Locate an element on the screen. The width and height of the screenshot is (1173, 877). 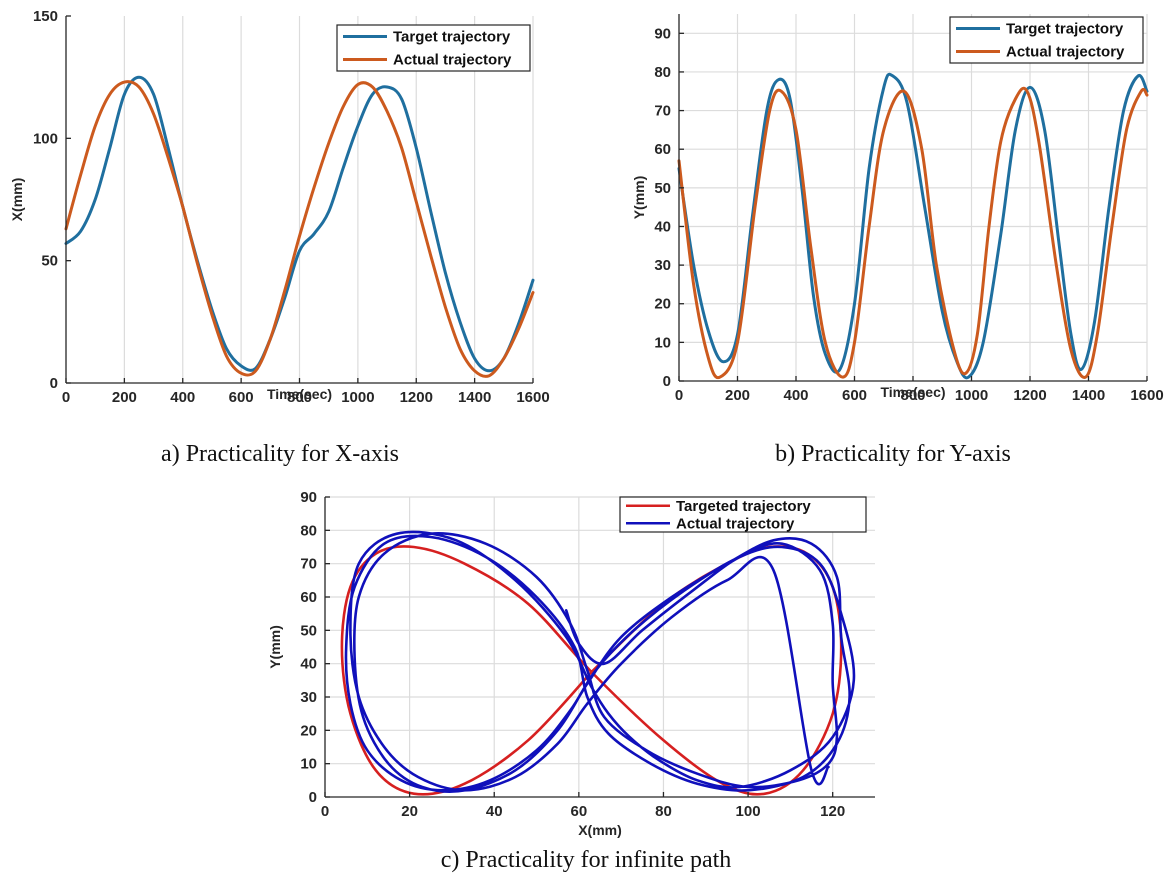
x-tick-label: 100 is located at coordinates (748, 811).